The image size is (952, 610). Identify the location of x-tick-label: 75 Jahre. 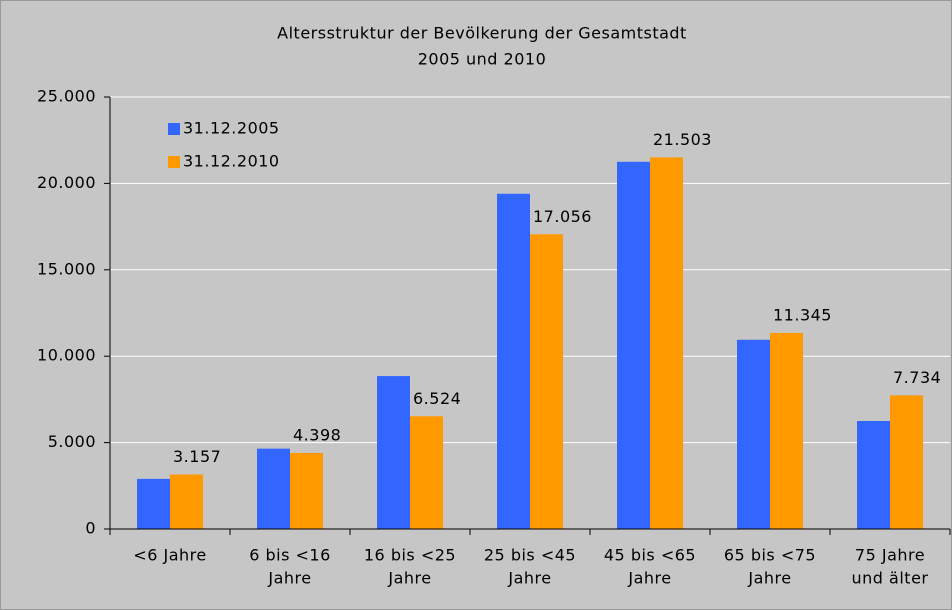
(890, 555).